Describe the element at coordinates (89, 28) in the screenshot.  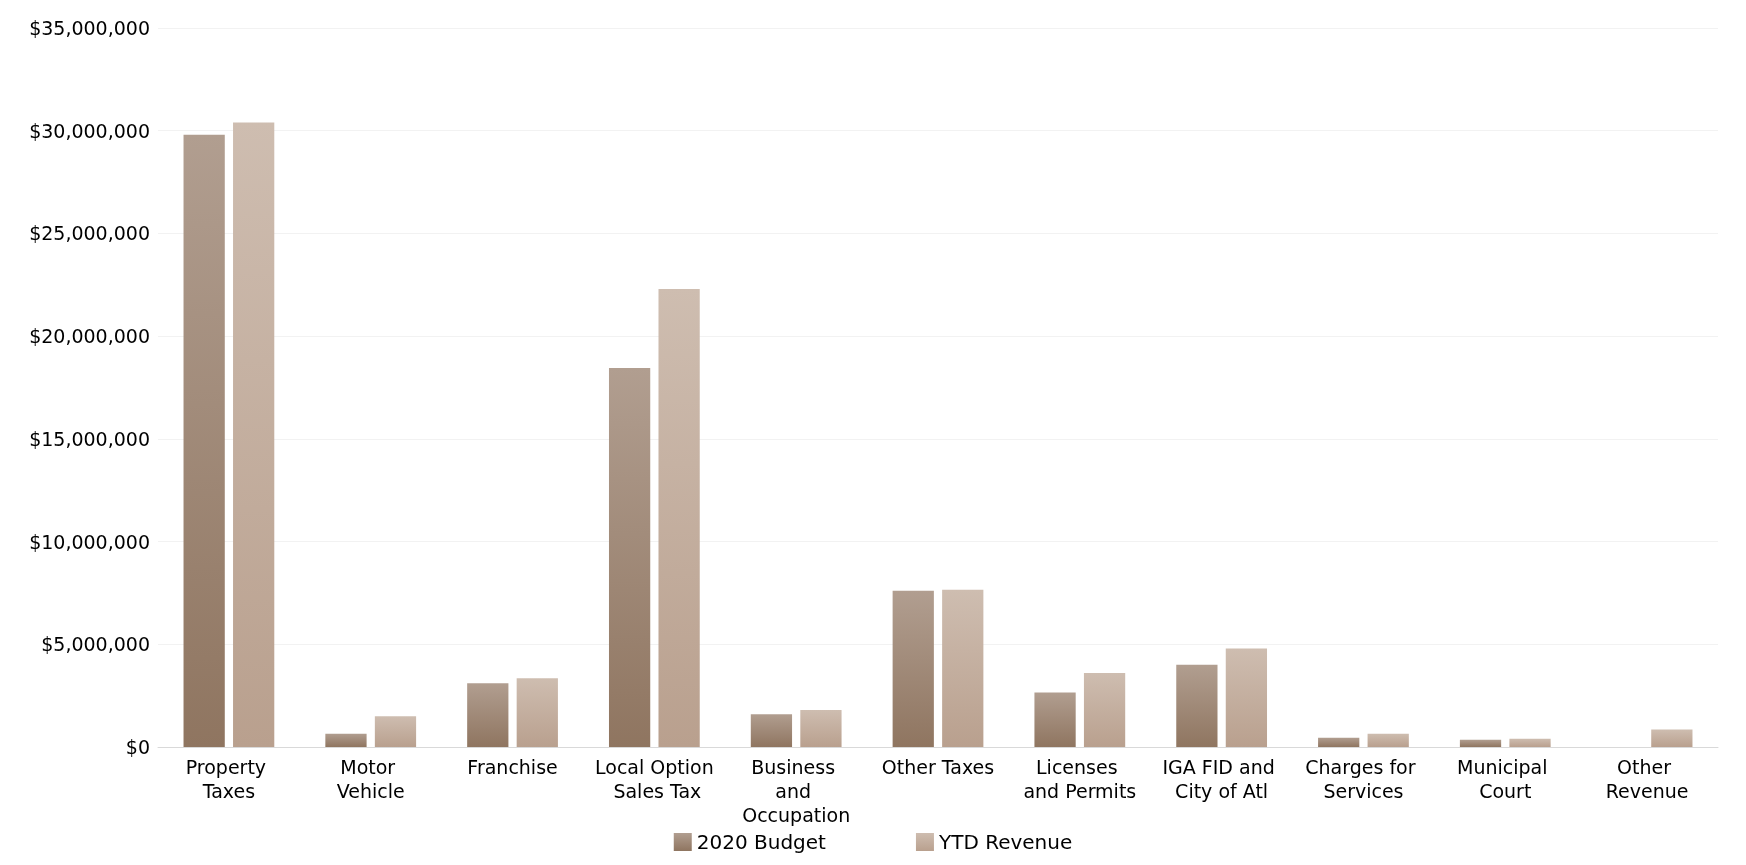
I see `y-tick-label: $35,000,000` at that location.